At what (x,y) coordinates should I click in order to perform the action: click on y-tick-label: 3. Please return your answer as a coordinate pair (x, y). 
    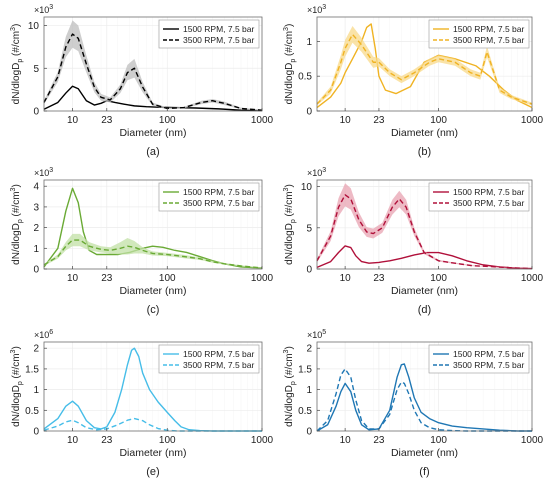
    Looking at the image, I should click on (36, 207).